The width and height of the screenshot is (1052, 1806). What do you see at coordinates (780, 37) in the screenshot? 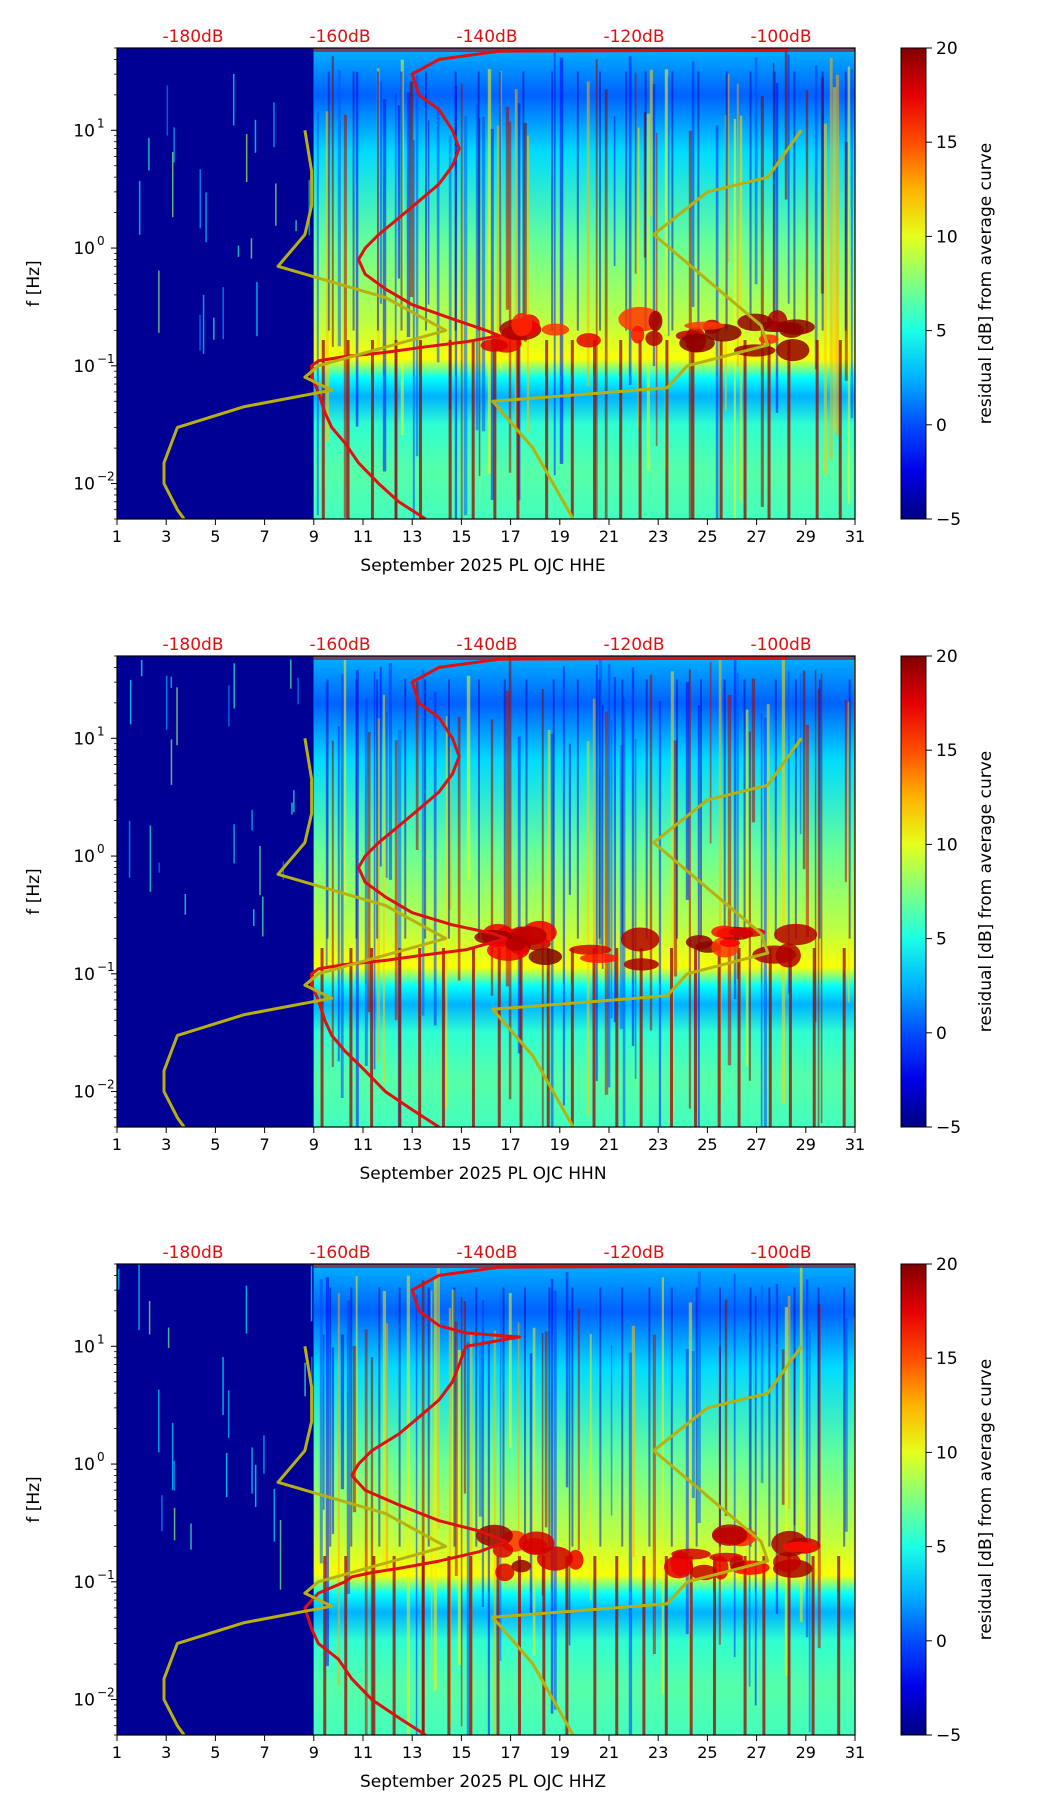
I see `top-db-label: -100dB` at bounding box center [780, 37].